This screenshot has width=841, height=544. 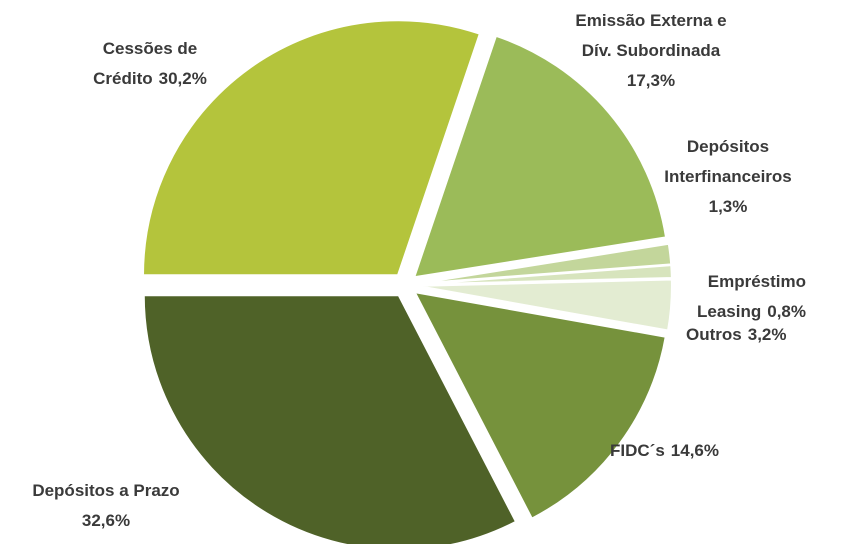 I want to click on label-line: Interfinanceiros, so click(x=728, y=176).